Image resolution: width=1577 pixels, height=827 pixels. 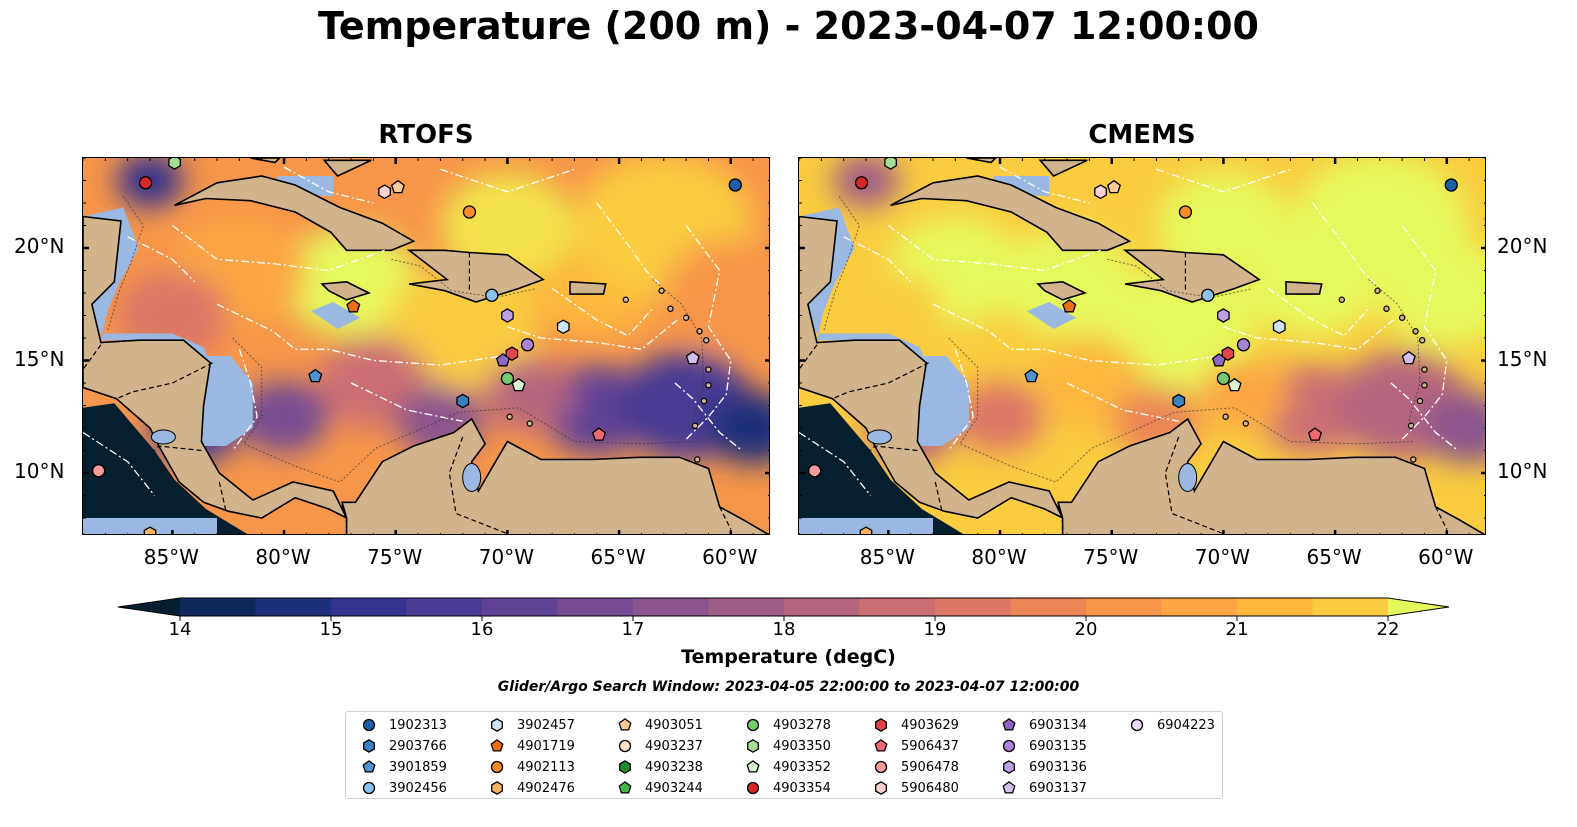 What do you see at coordinates (916, 767) in the screenshot?
I see `legend-entry: 5906478` at bounding box center [916, 767].